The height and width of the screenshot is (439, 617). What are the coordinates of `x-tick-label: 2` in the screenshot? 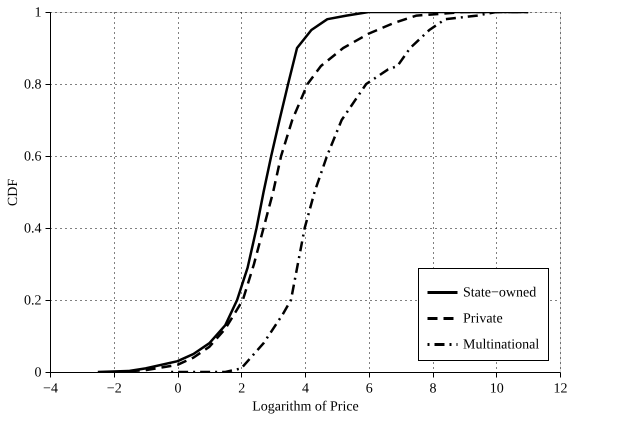 It's located at (242, 389).